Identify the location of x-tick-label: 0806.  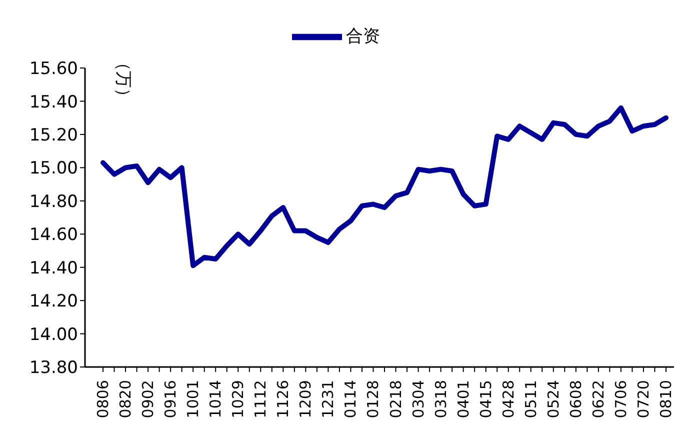
(103, 399).